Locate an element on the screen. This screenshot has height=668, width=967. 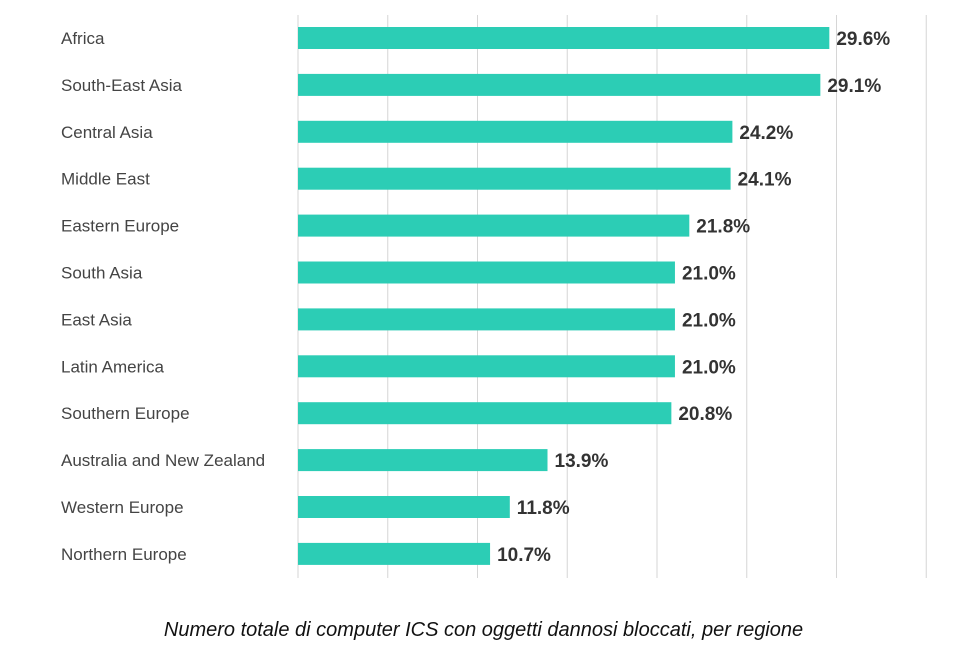
category-label: South-East Asia is located at coordinates (122, 85).